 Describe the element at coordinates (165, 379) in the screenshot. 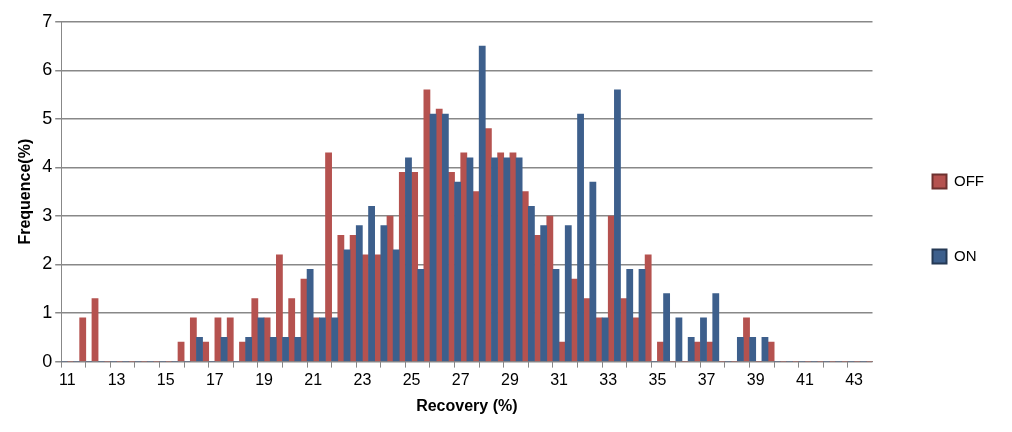

I see `x-tick-label: 15` at that location.